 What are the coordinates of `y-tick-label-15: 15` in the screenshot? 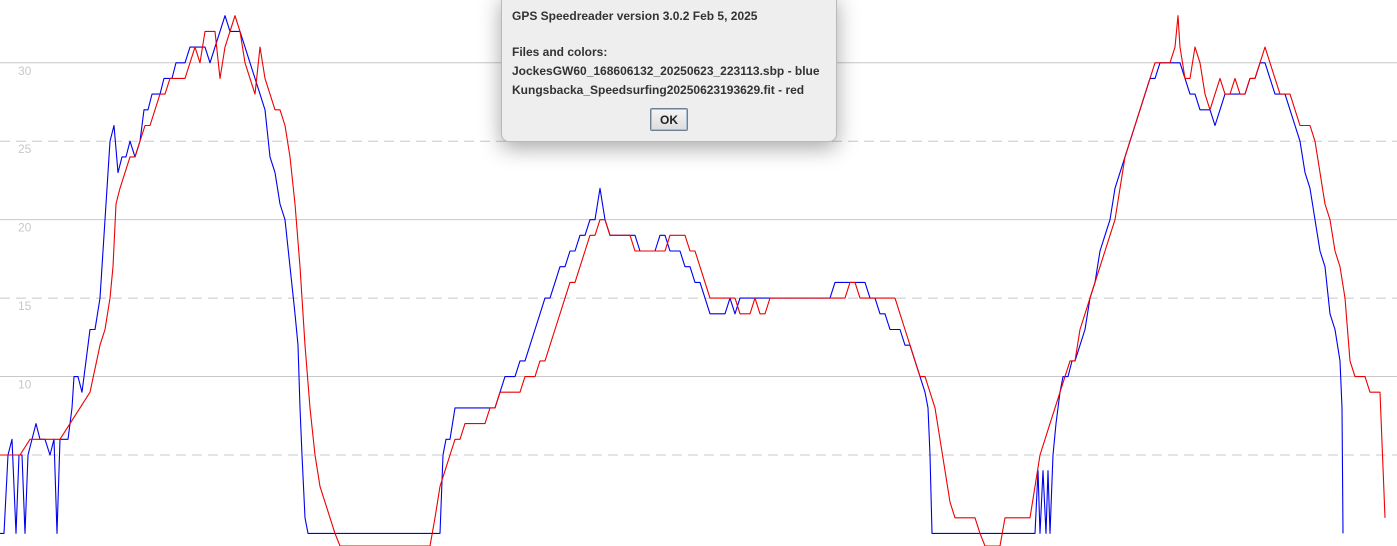 It's located at (25, 306).